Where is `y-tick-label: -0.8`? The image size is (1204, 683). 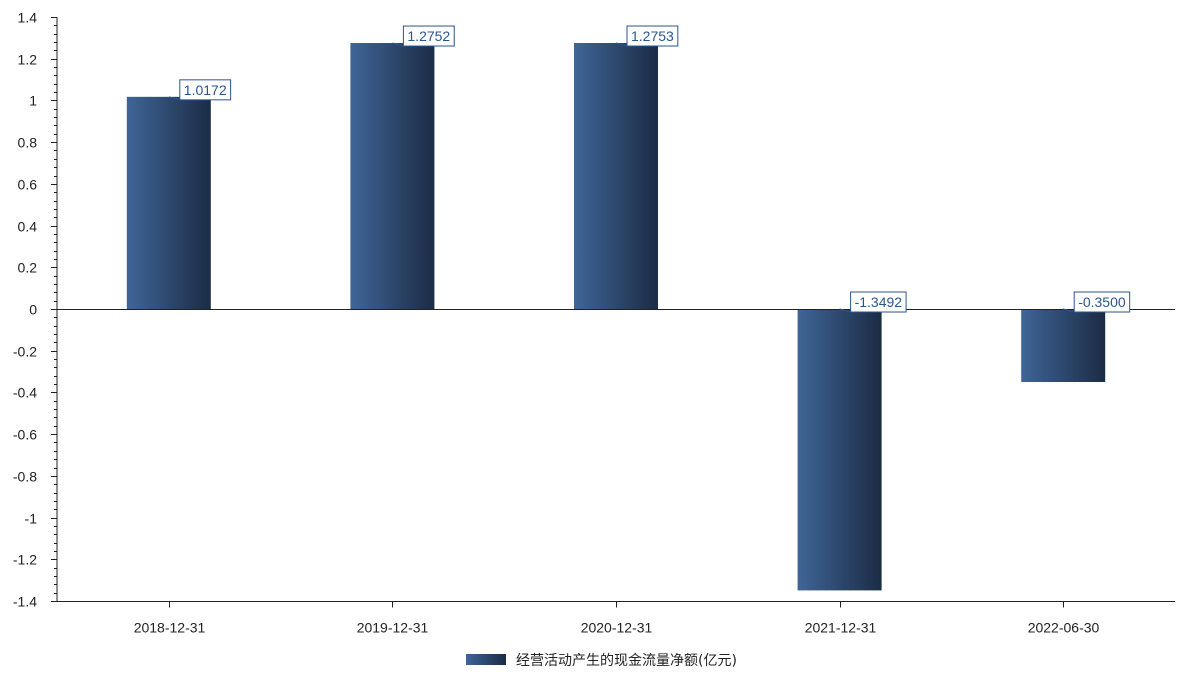 y-tick-label: -0.8 is located at coordinates (25, 477).